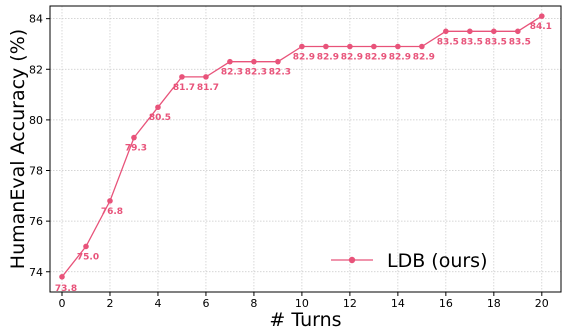 The height and width of the screenshot is (329, 568). Describe the element at coordinates (541, 27) in the screenshot. I see `data-label: 84.1` at that location.